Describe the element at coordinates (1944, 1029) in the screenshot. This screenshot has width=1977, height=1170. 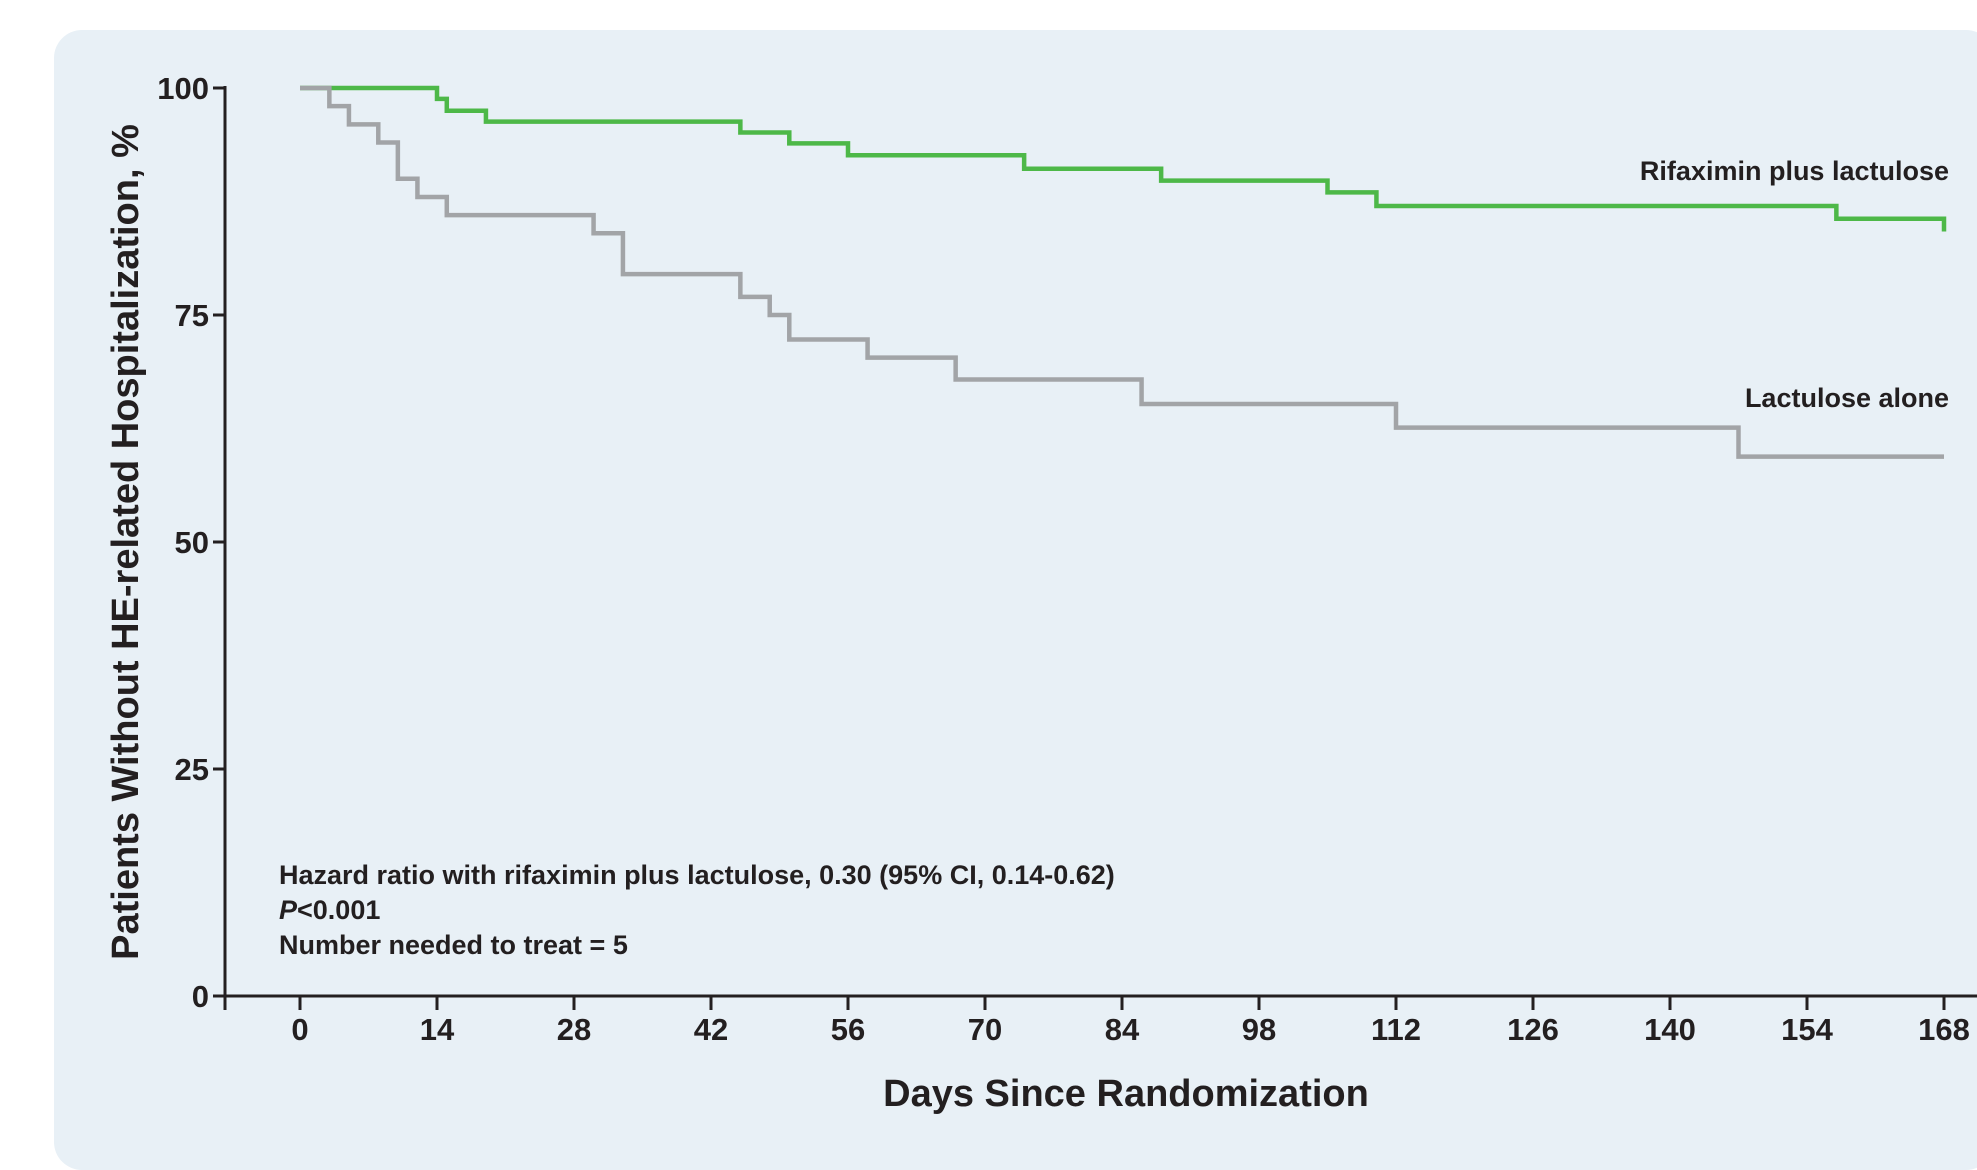
I see `x-tick-label: 168` at that location.